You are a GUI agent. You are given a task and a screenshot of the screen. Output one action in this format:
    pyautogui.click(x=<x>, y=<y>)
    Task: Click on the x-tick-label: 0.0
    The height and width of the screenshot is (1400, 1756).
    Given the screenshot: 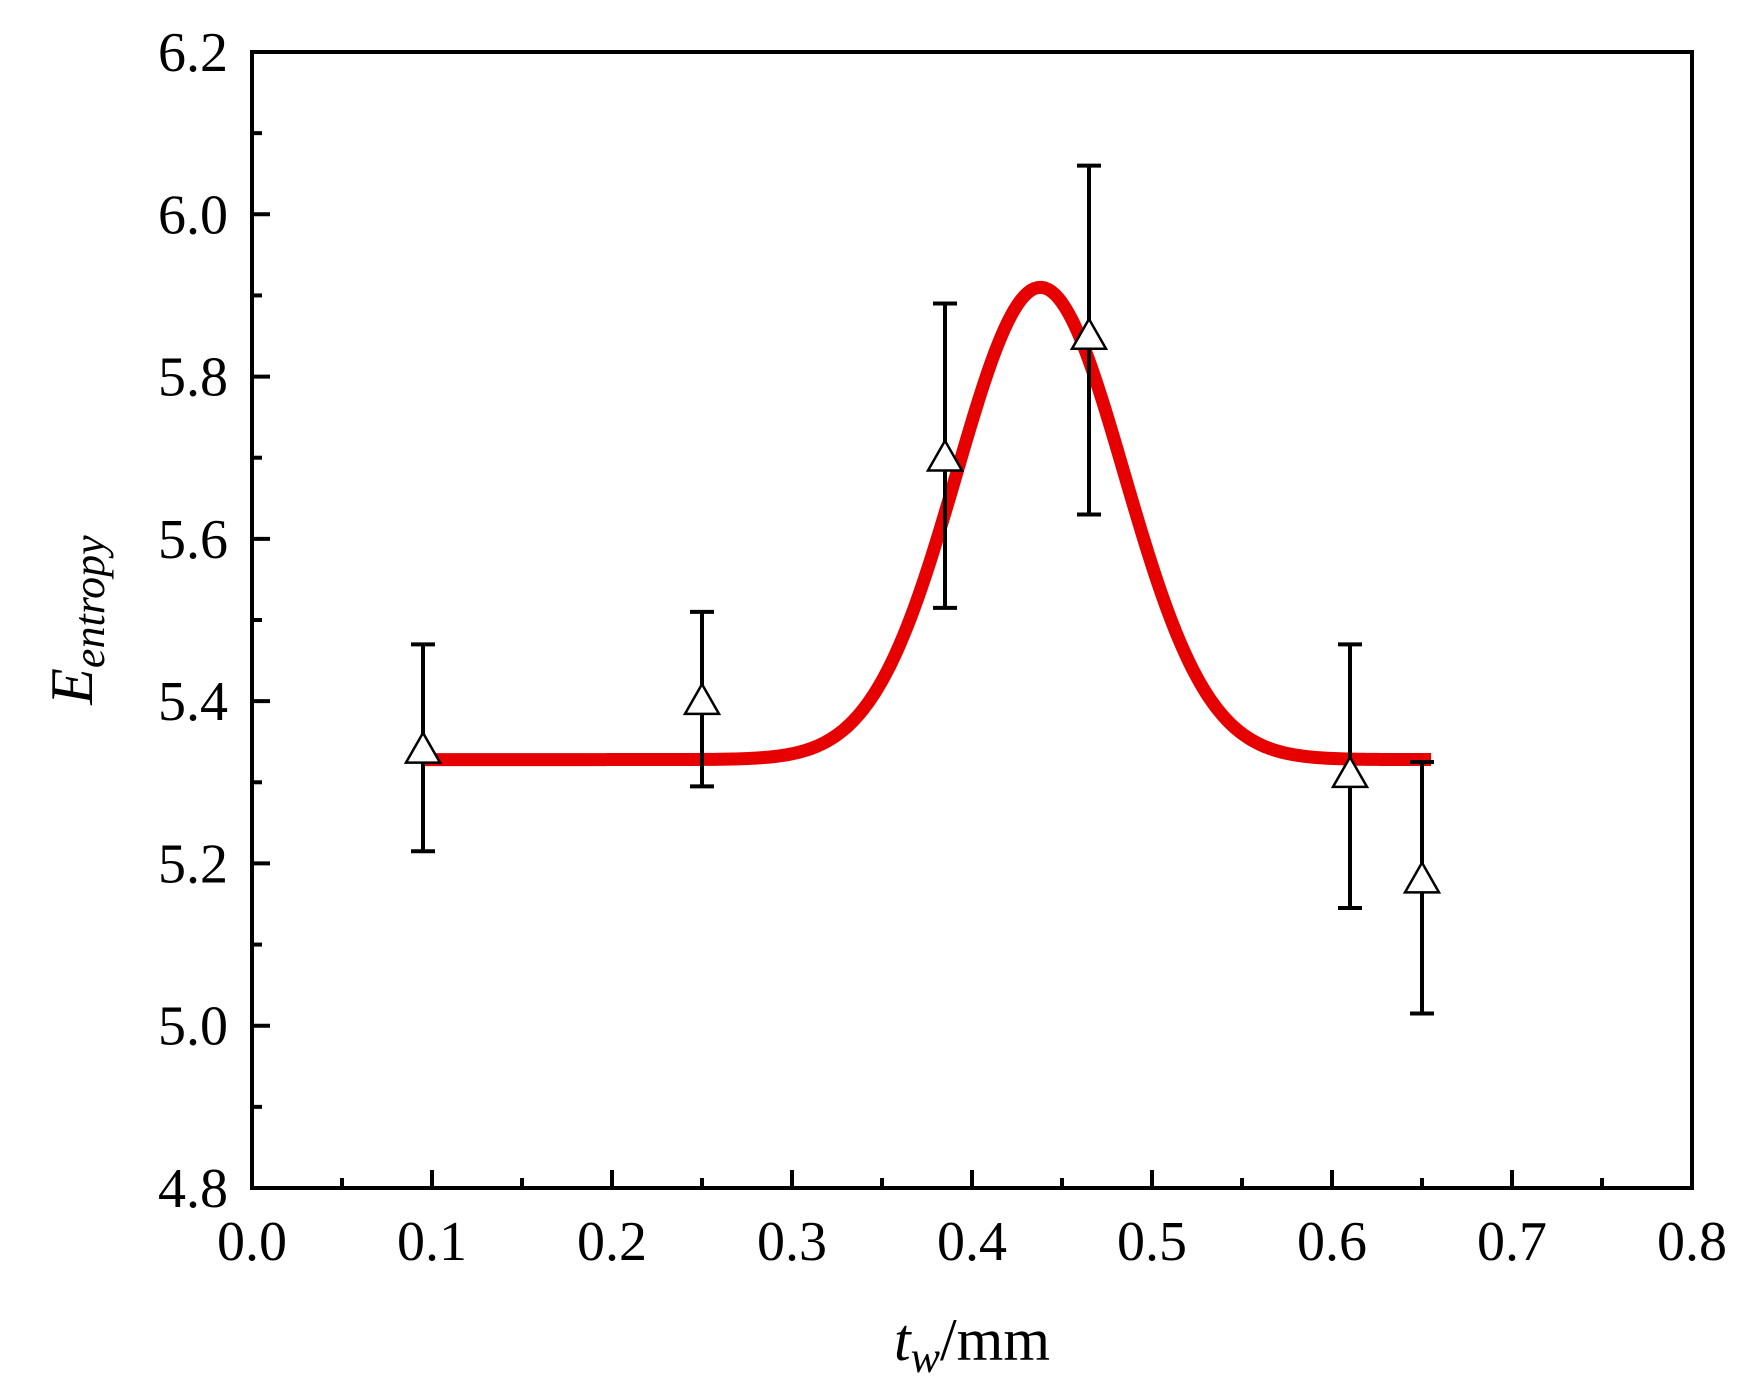 What is the action you would take?
    pyautogui.click(x=252, y=1242)
    